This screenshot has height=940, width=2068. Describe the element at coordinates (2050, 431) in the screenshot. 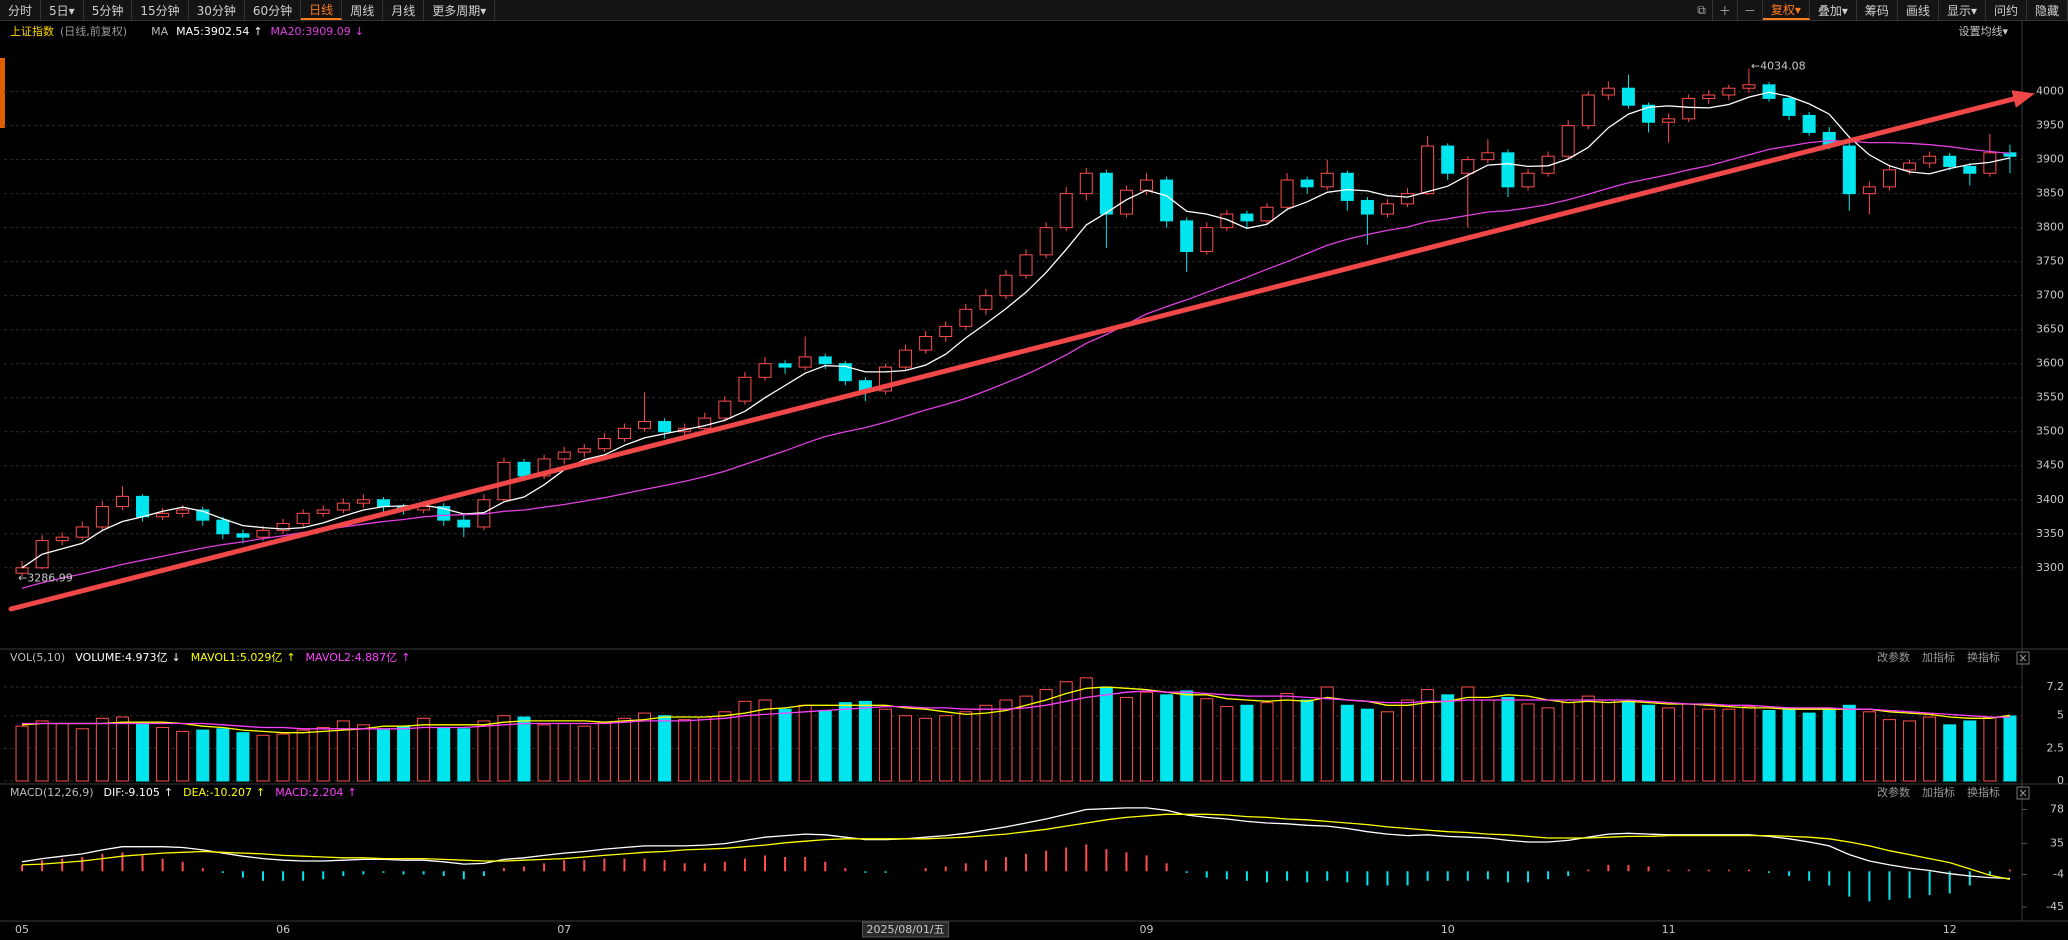

I see `y-tick-label: 3500` at that location.